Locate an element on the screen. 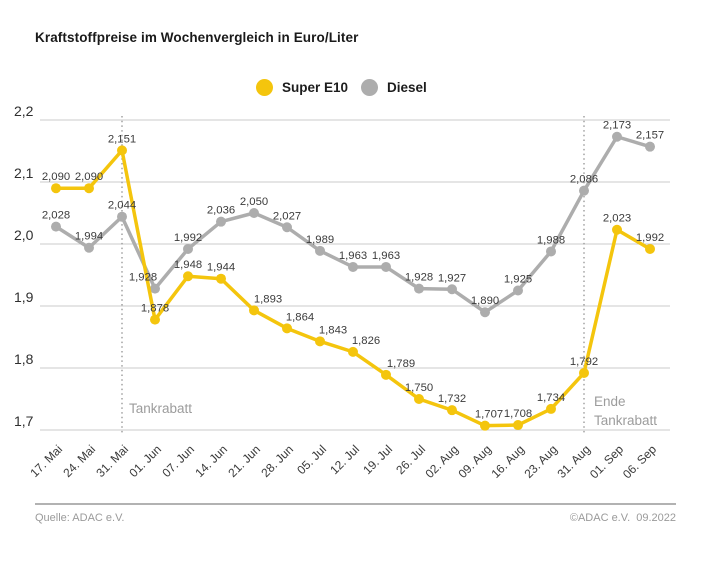 Image resolution: width=710 pixels, height=562 pixels. legend-dot-super-e10 is located at coordinates (264, 87).